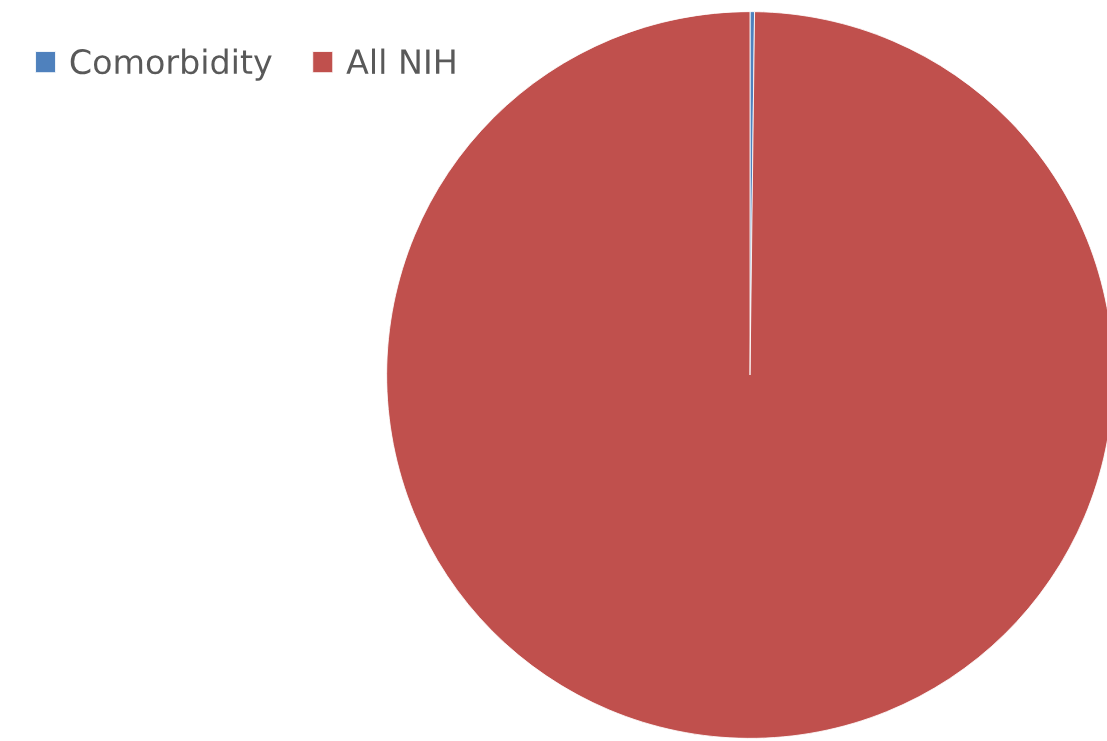 The image size is (1107, 741). I want to click on legend-label: Comorbidity, so click(171, 64).